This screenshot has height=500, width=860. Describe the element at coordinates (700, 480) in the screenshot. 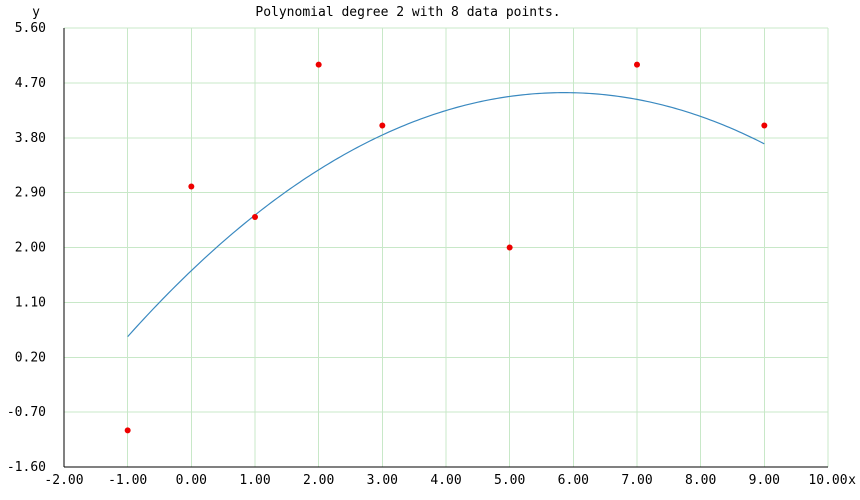

I see `x-tick-label: 8.00` at that location.